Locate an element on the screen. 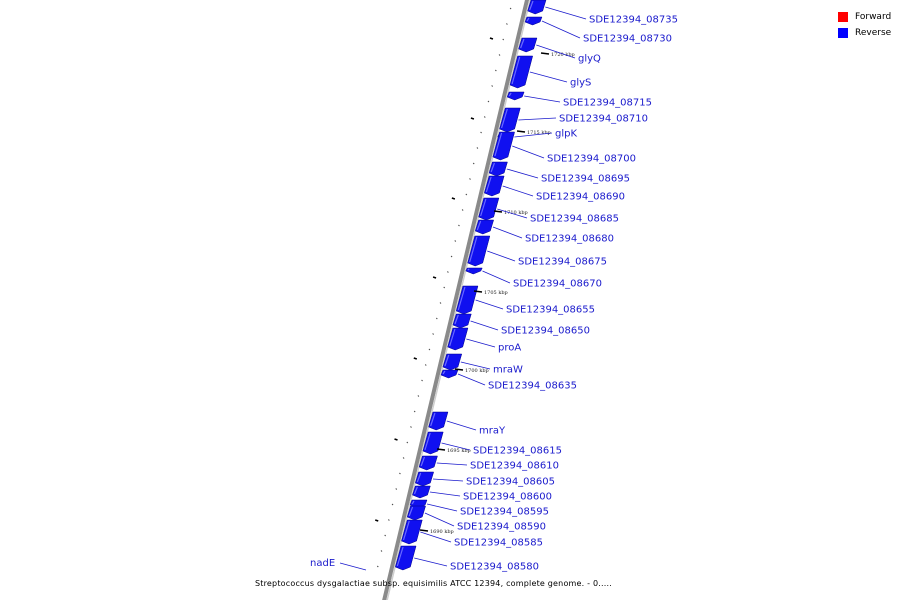  gene-label-glyS: glyS is located at coordinates (580, 83).